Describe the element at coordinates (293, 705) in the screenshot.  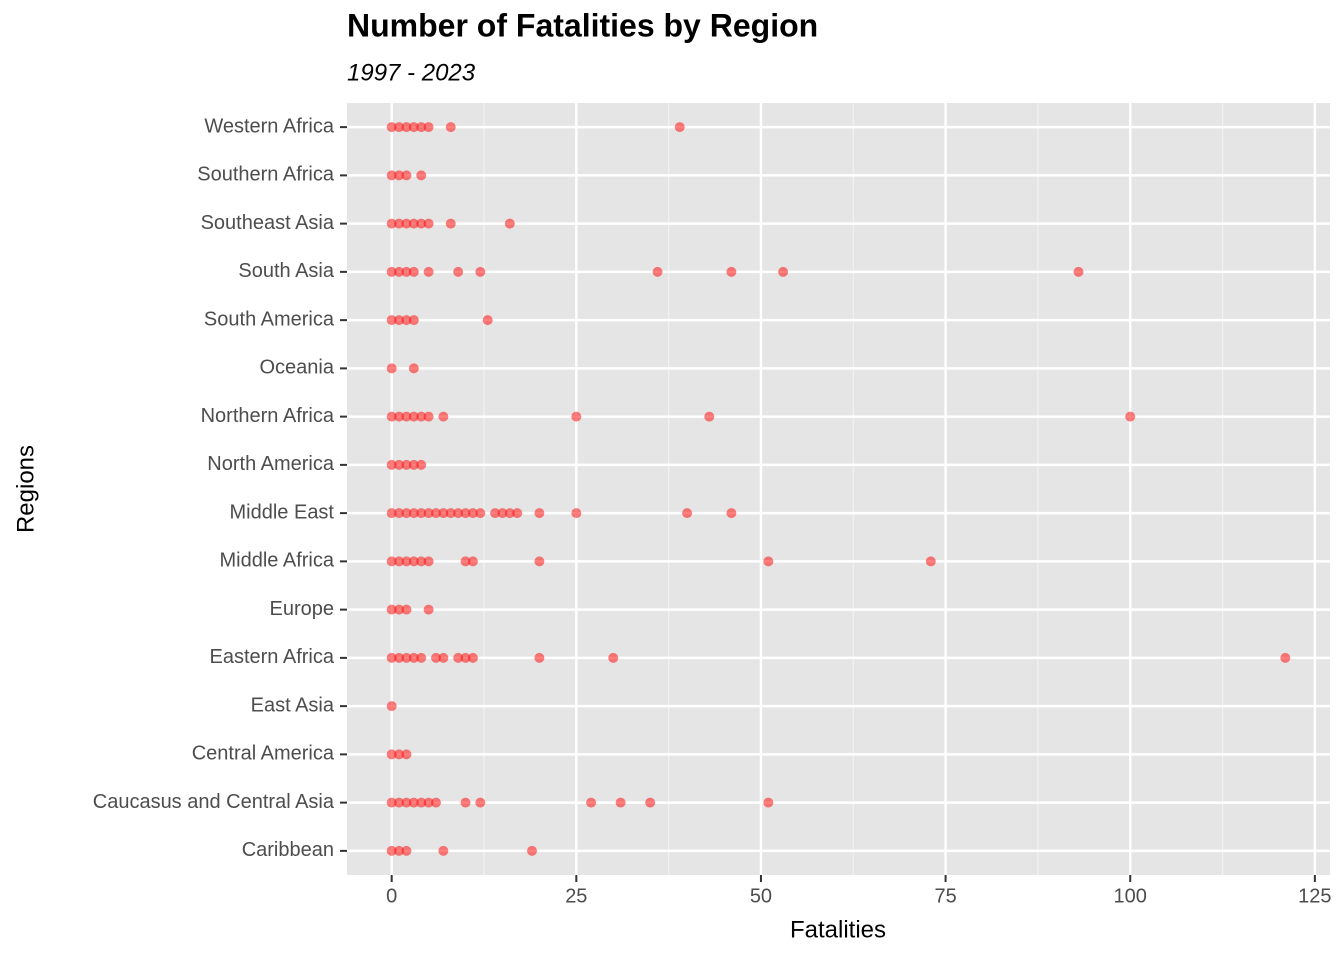
I see `y-tick-label: East Asia` at that location.